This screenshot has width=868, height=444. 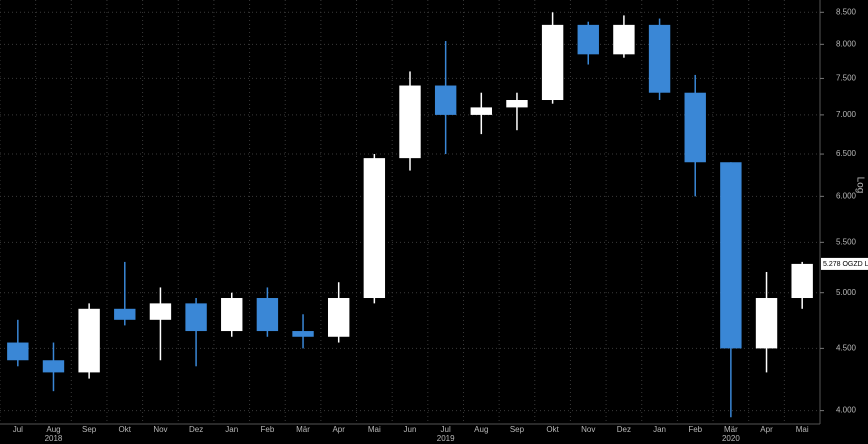 What do you see at coordinates (410, 429) in the screenshot?
I see `x-tick-label: Jun` at bounding box center [410, 429].